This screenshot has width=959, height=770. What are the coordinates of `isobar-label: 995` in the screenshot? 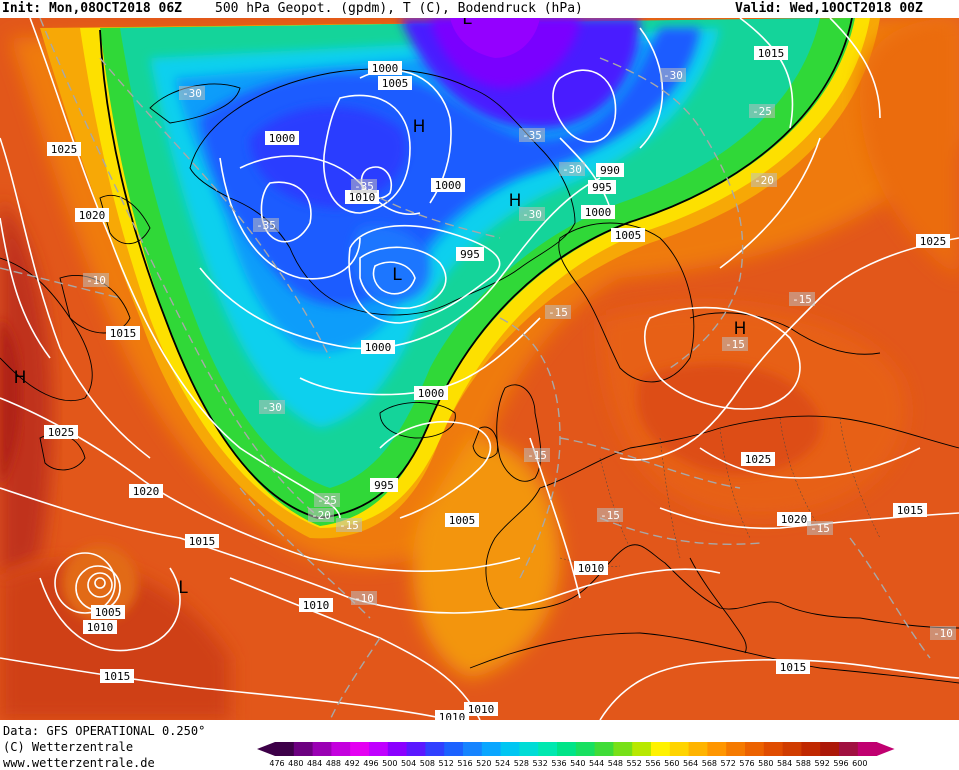 It's located at (384, 485).